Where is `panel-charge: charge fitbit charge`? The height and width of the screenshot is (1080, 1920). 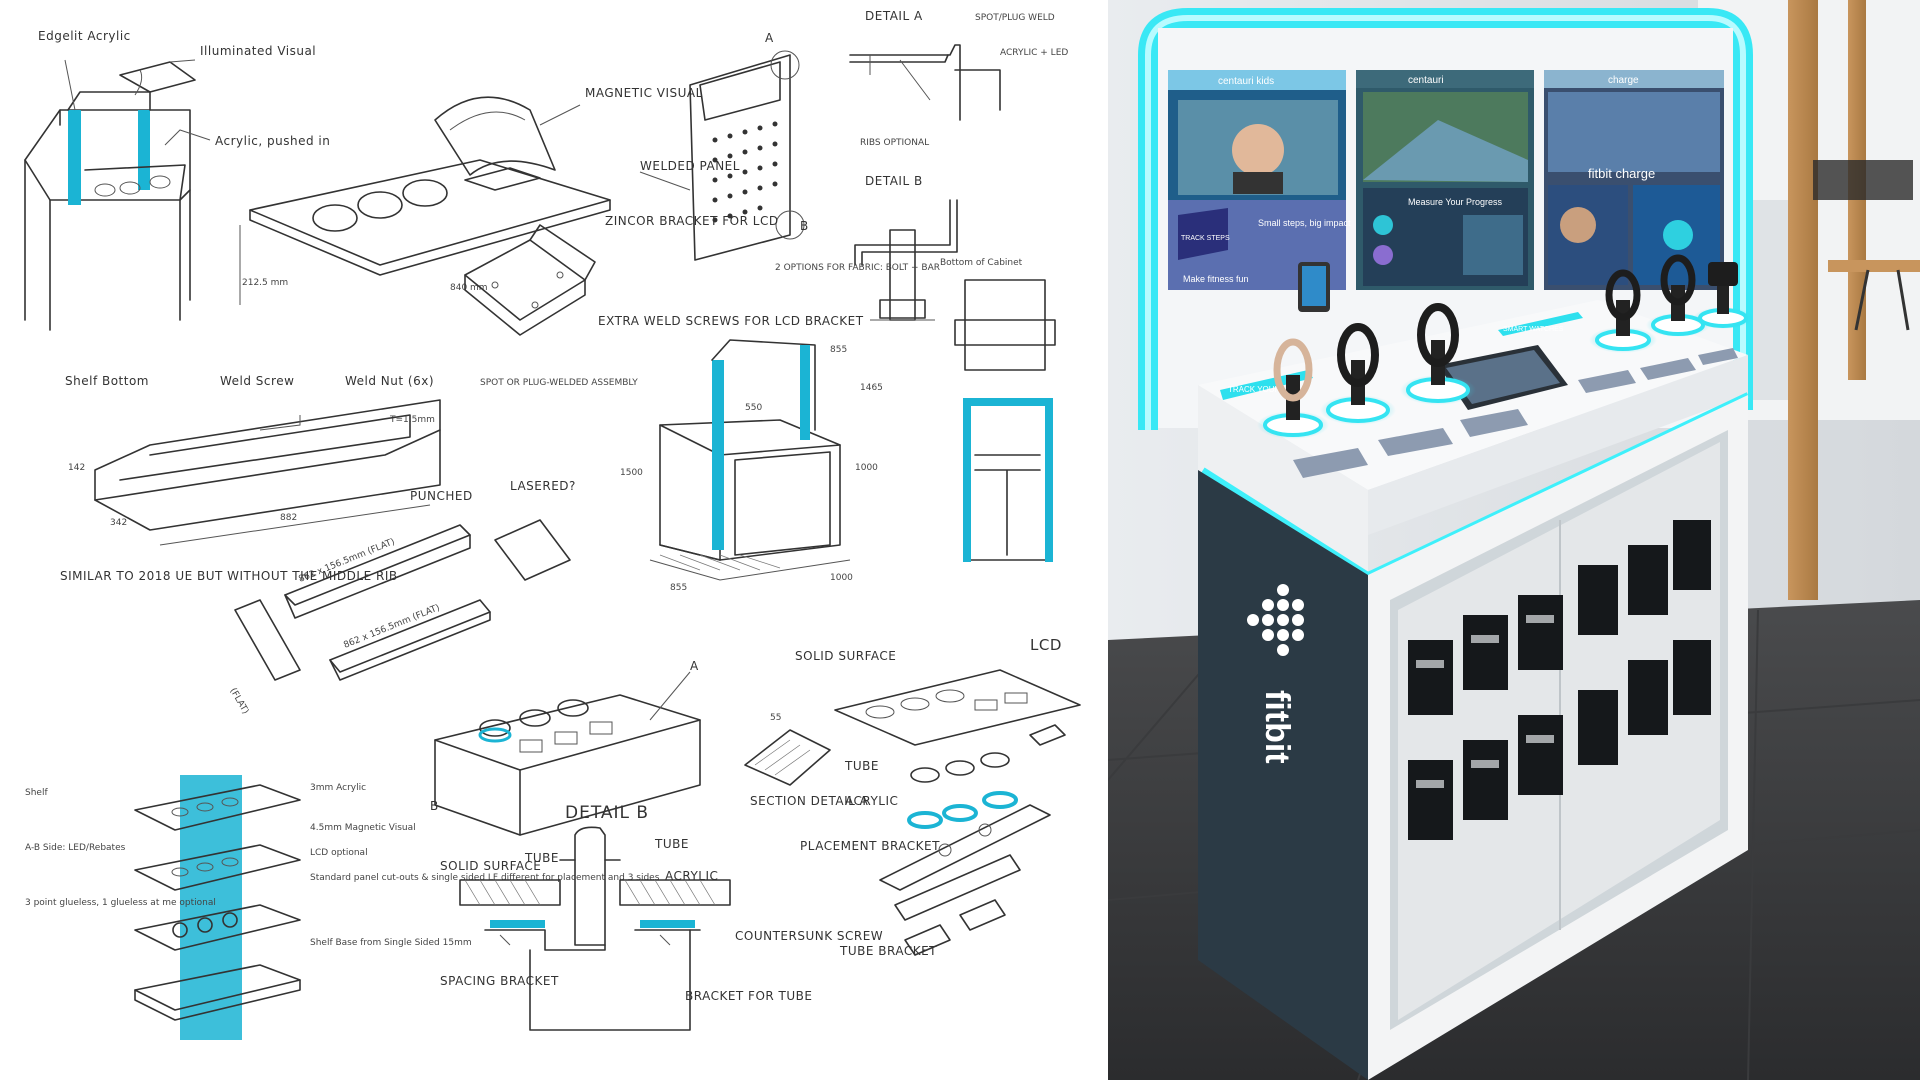
panel-charge: charge fitbit charge is located at coordinates (1634, 180).